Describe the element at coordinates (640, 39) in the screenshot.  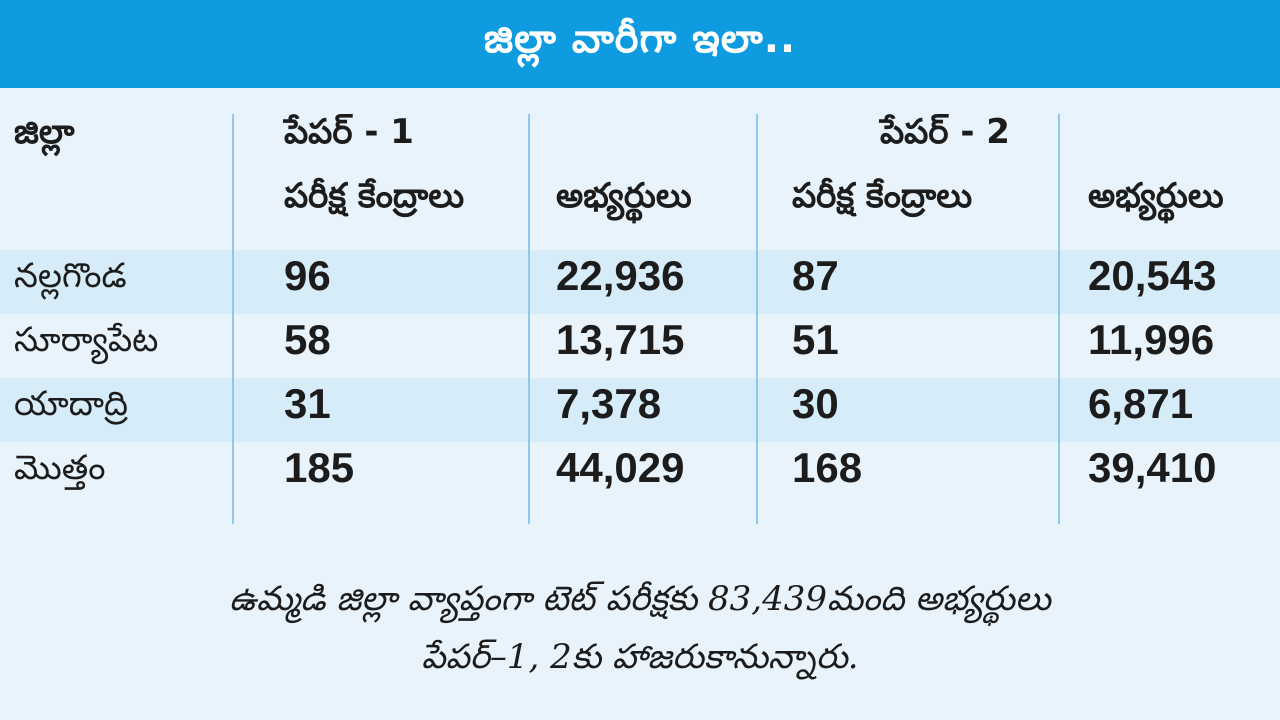
I see `page-title: జిల్లా వారీగా ఇలా..` at that location.